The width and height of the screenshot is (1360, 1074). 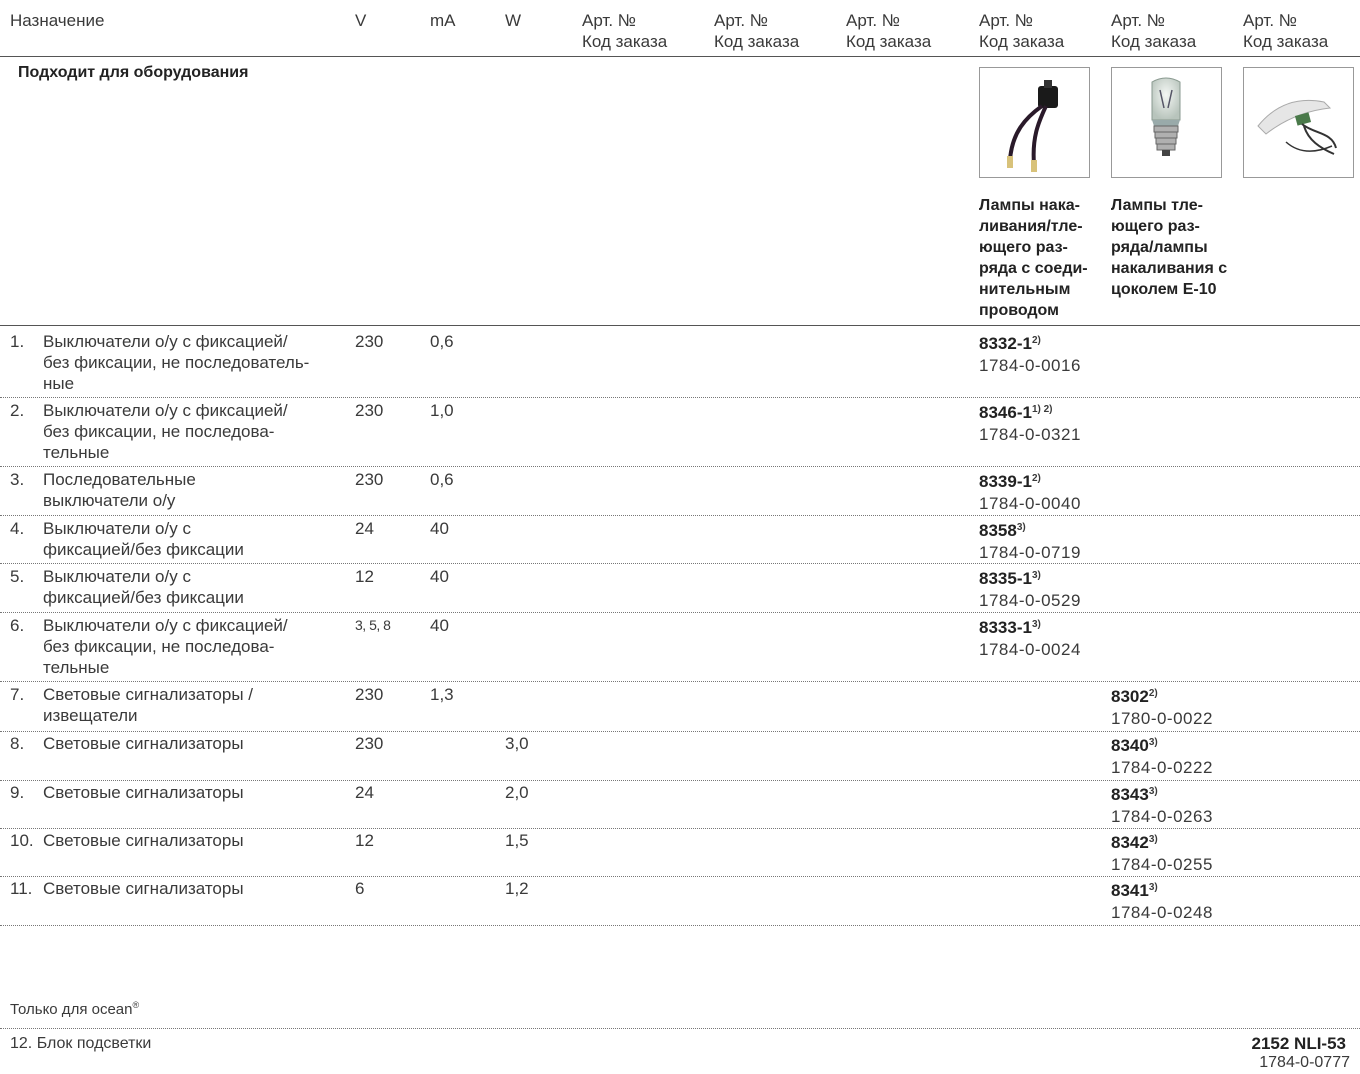 I want to click on row-article: 83583) 1784-0-0719, so click(x=1030, y=540).